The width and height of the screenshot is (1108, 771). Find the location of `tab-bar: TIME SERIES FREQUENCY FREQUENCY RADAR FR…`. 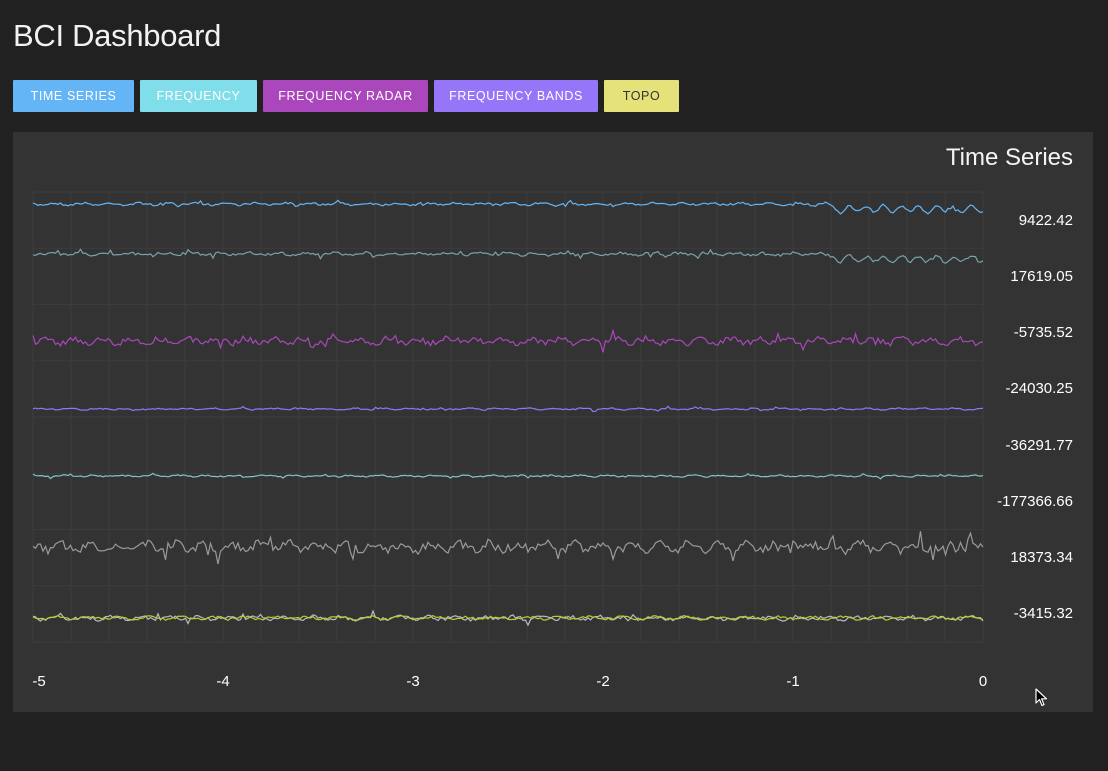

tab-bar: TIME SERIES FREQUENCY FREQUENCY RADAR FR… is located at coordinates (346, 96).